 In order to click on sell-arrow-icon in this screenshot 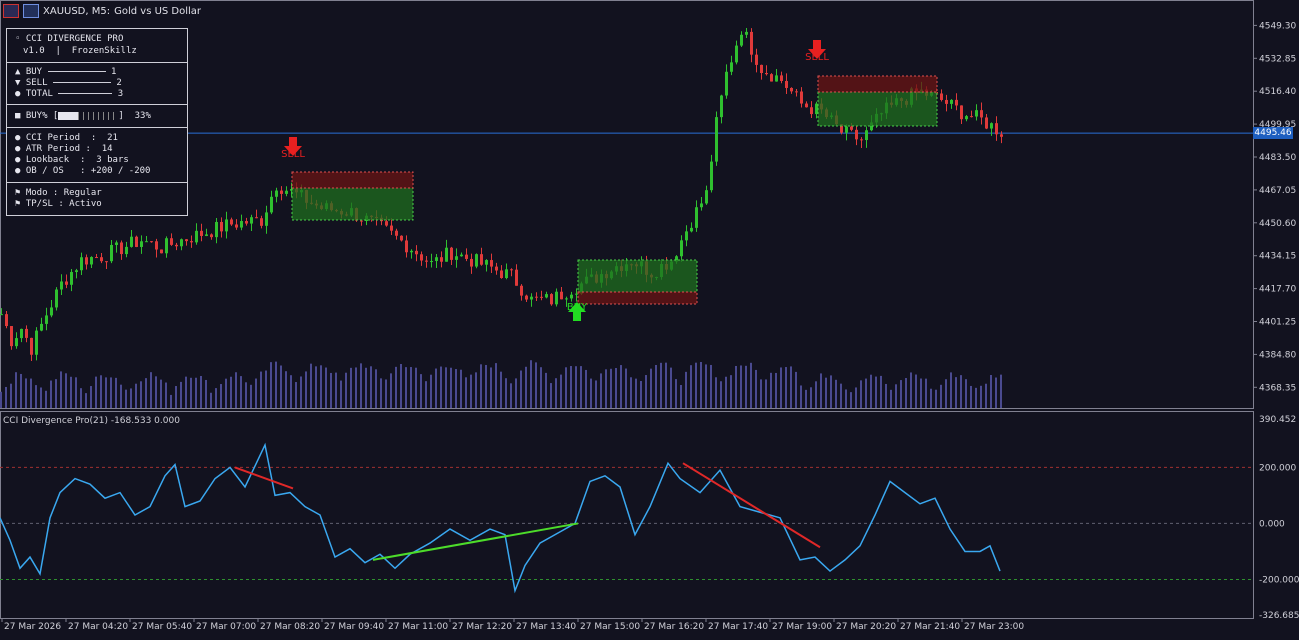, I will do `click(817, 49)`.